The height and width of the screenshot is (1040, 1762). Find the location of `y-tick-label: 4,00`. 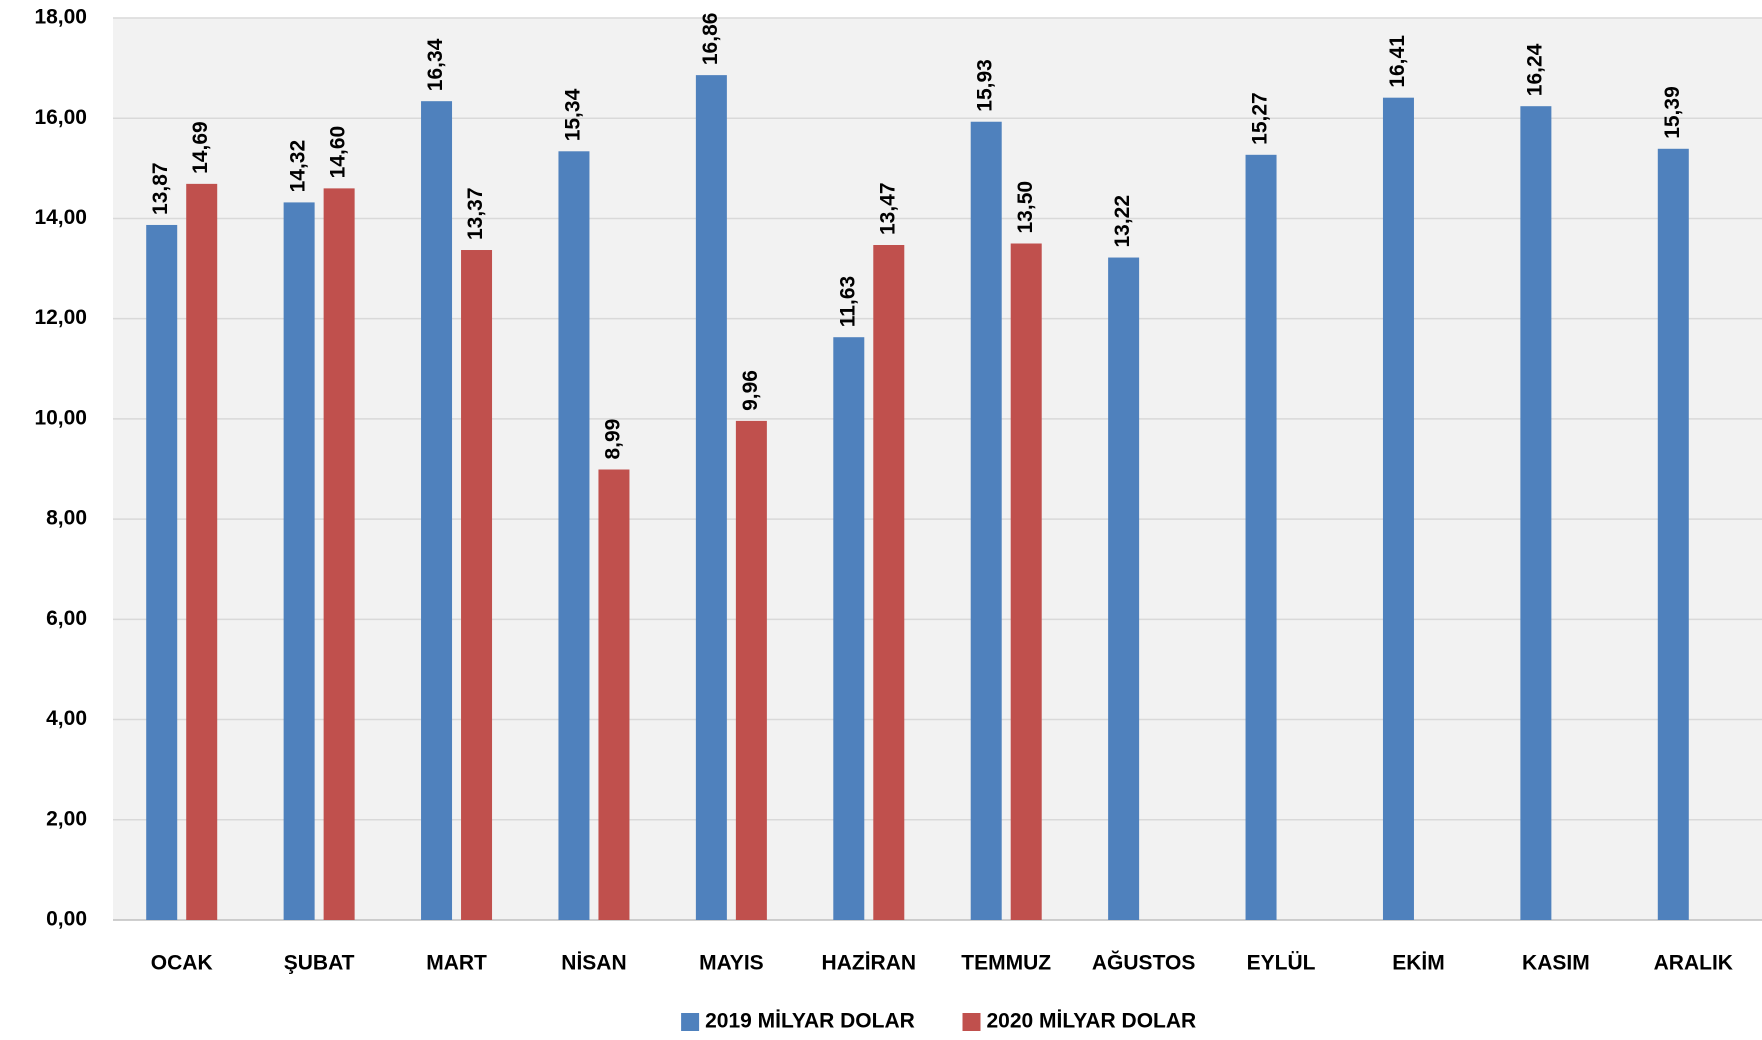

y-tick-label: 4,00 is located at coordinates (66, 718).